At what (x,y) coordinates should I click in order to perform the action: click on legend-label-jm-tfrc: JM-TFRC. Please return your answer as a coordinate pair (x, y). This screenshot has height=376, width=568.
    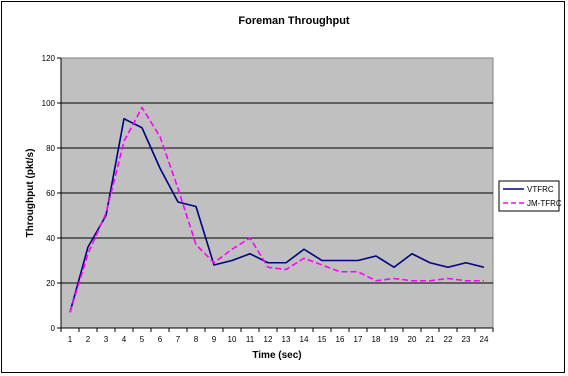
    Looking at the image, I should click on (544, 203).